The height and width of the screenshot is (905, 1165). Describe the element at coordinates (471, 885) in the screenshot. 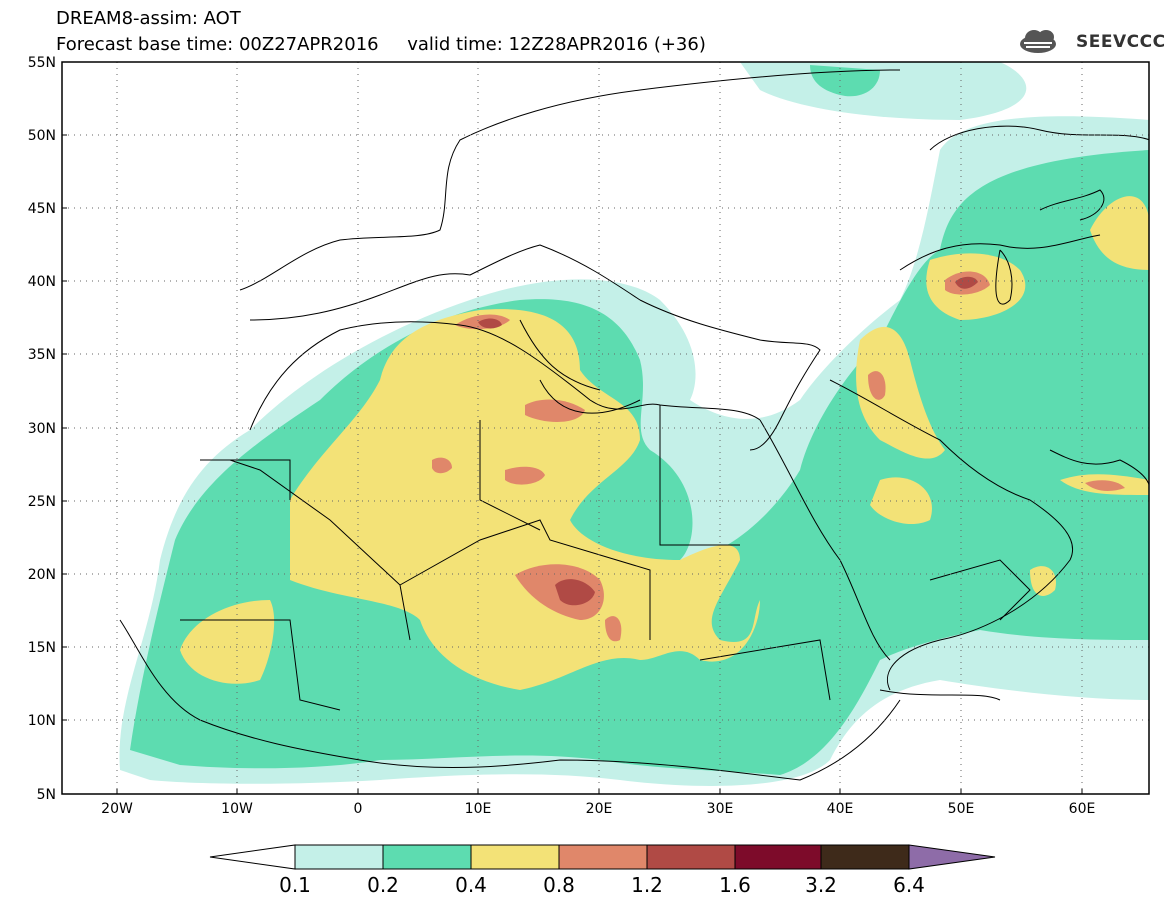

I see `legend-label: 0.4` at that location.